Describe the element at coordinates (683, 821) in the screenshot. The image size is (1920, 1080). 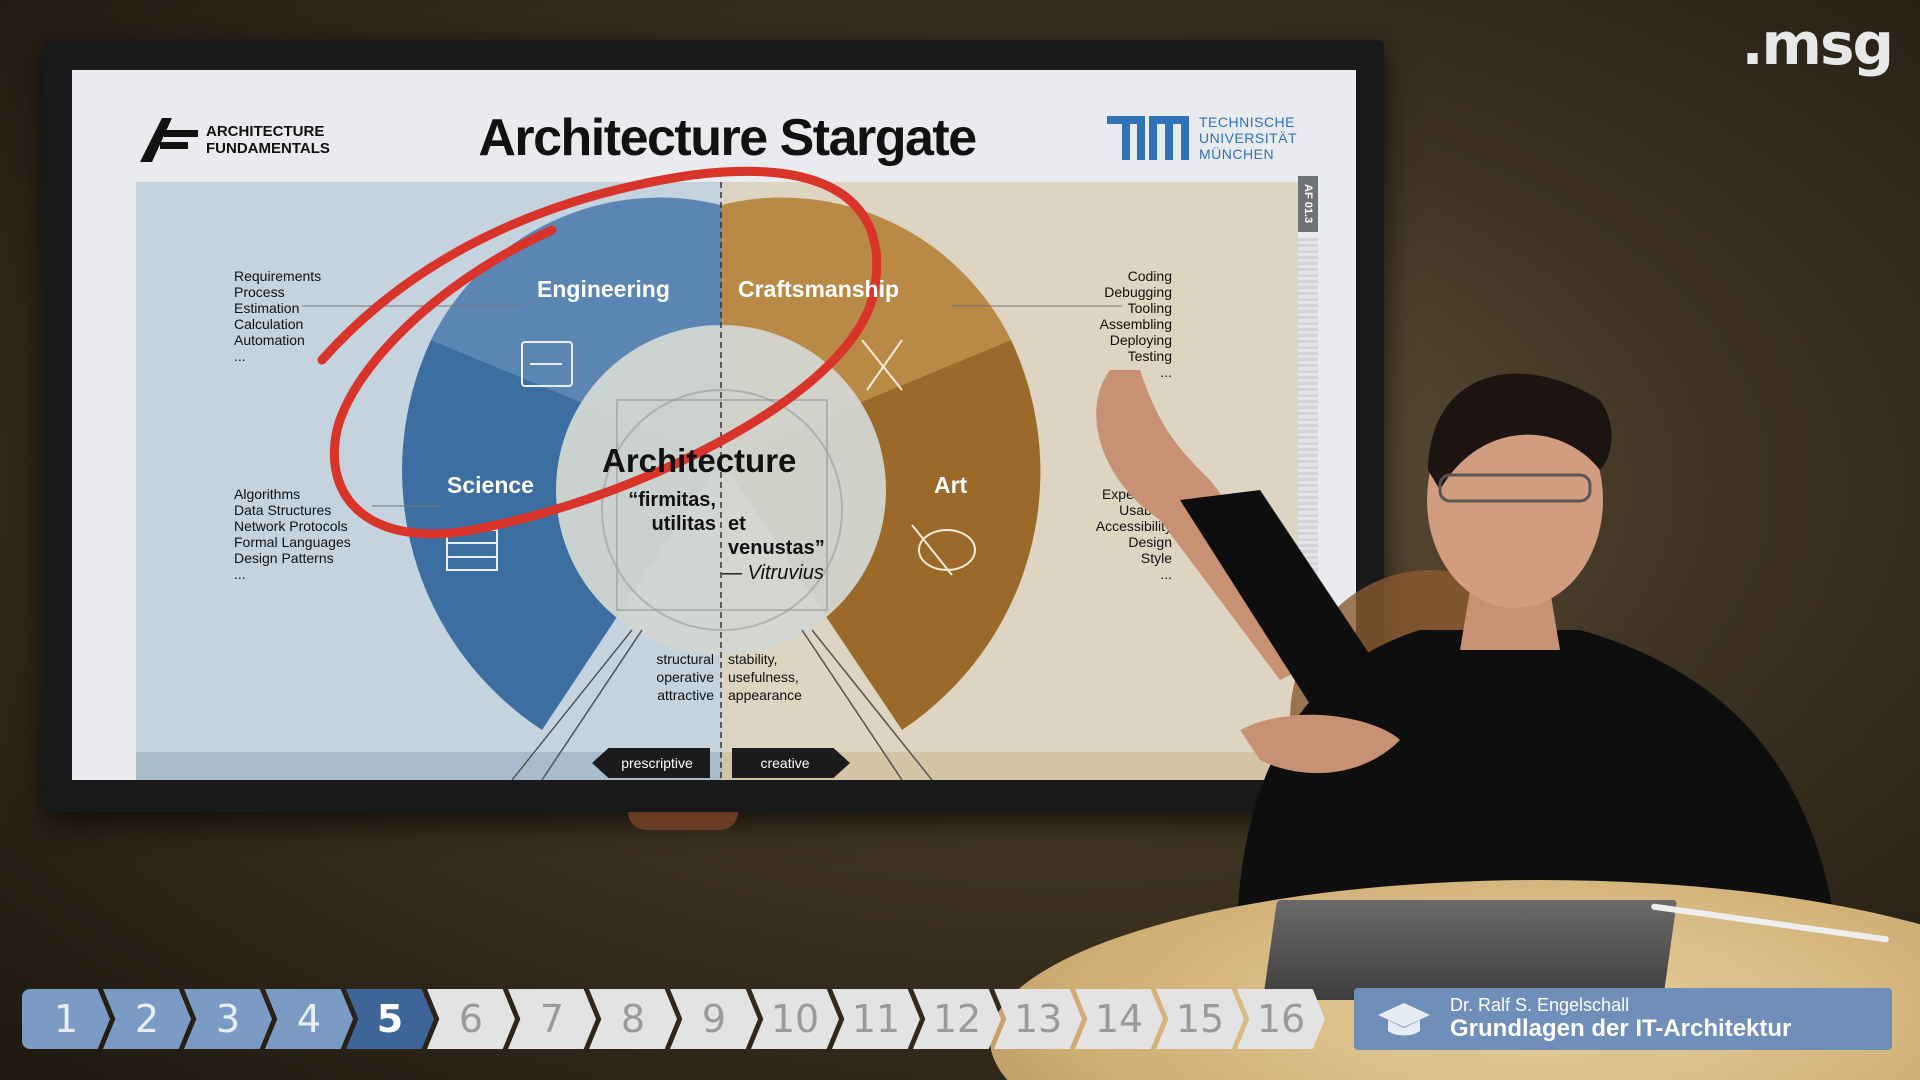
I see `monitor-stand` at that location.